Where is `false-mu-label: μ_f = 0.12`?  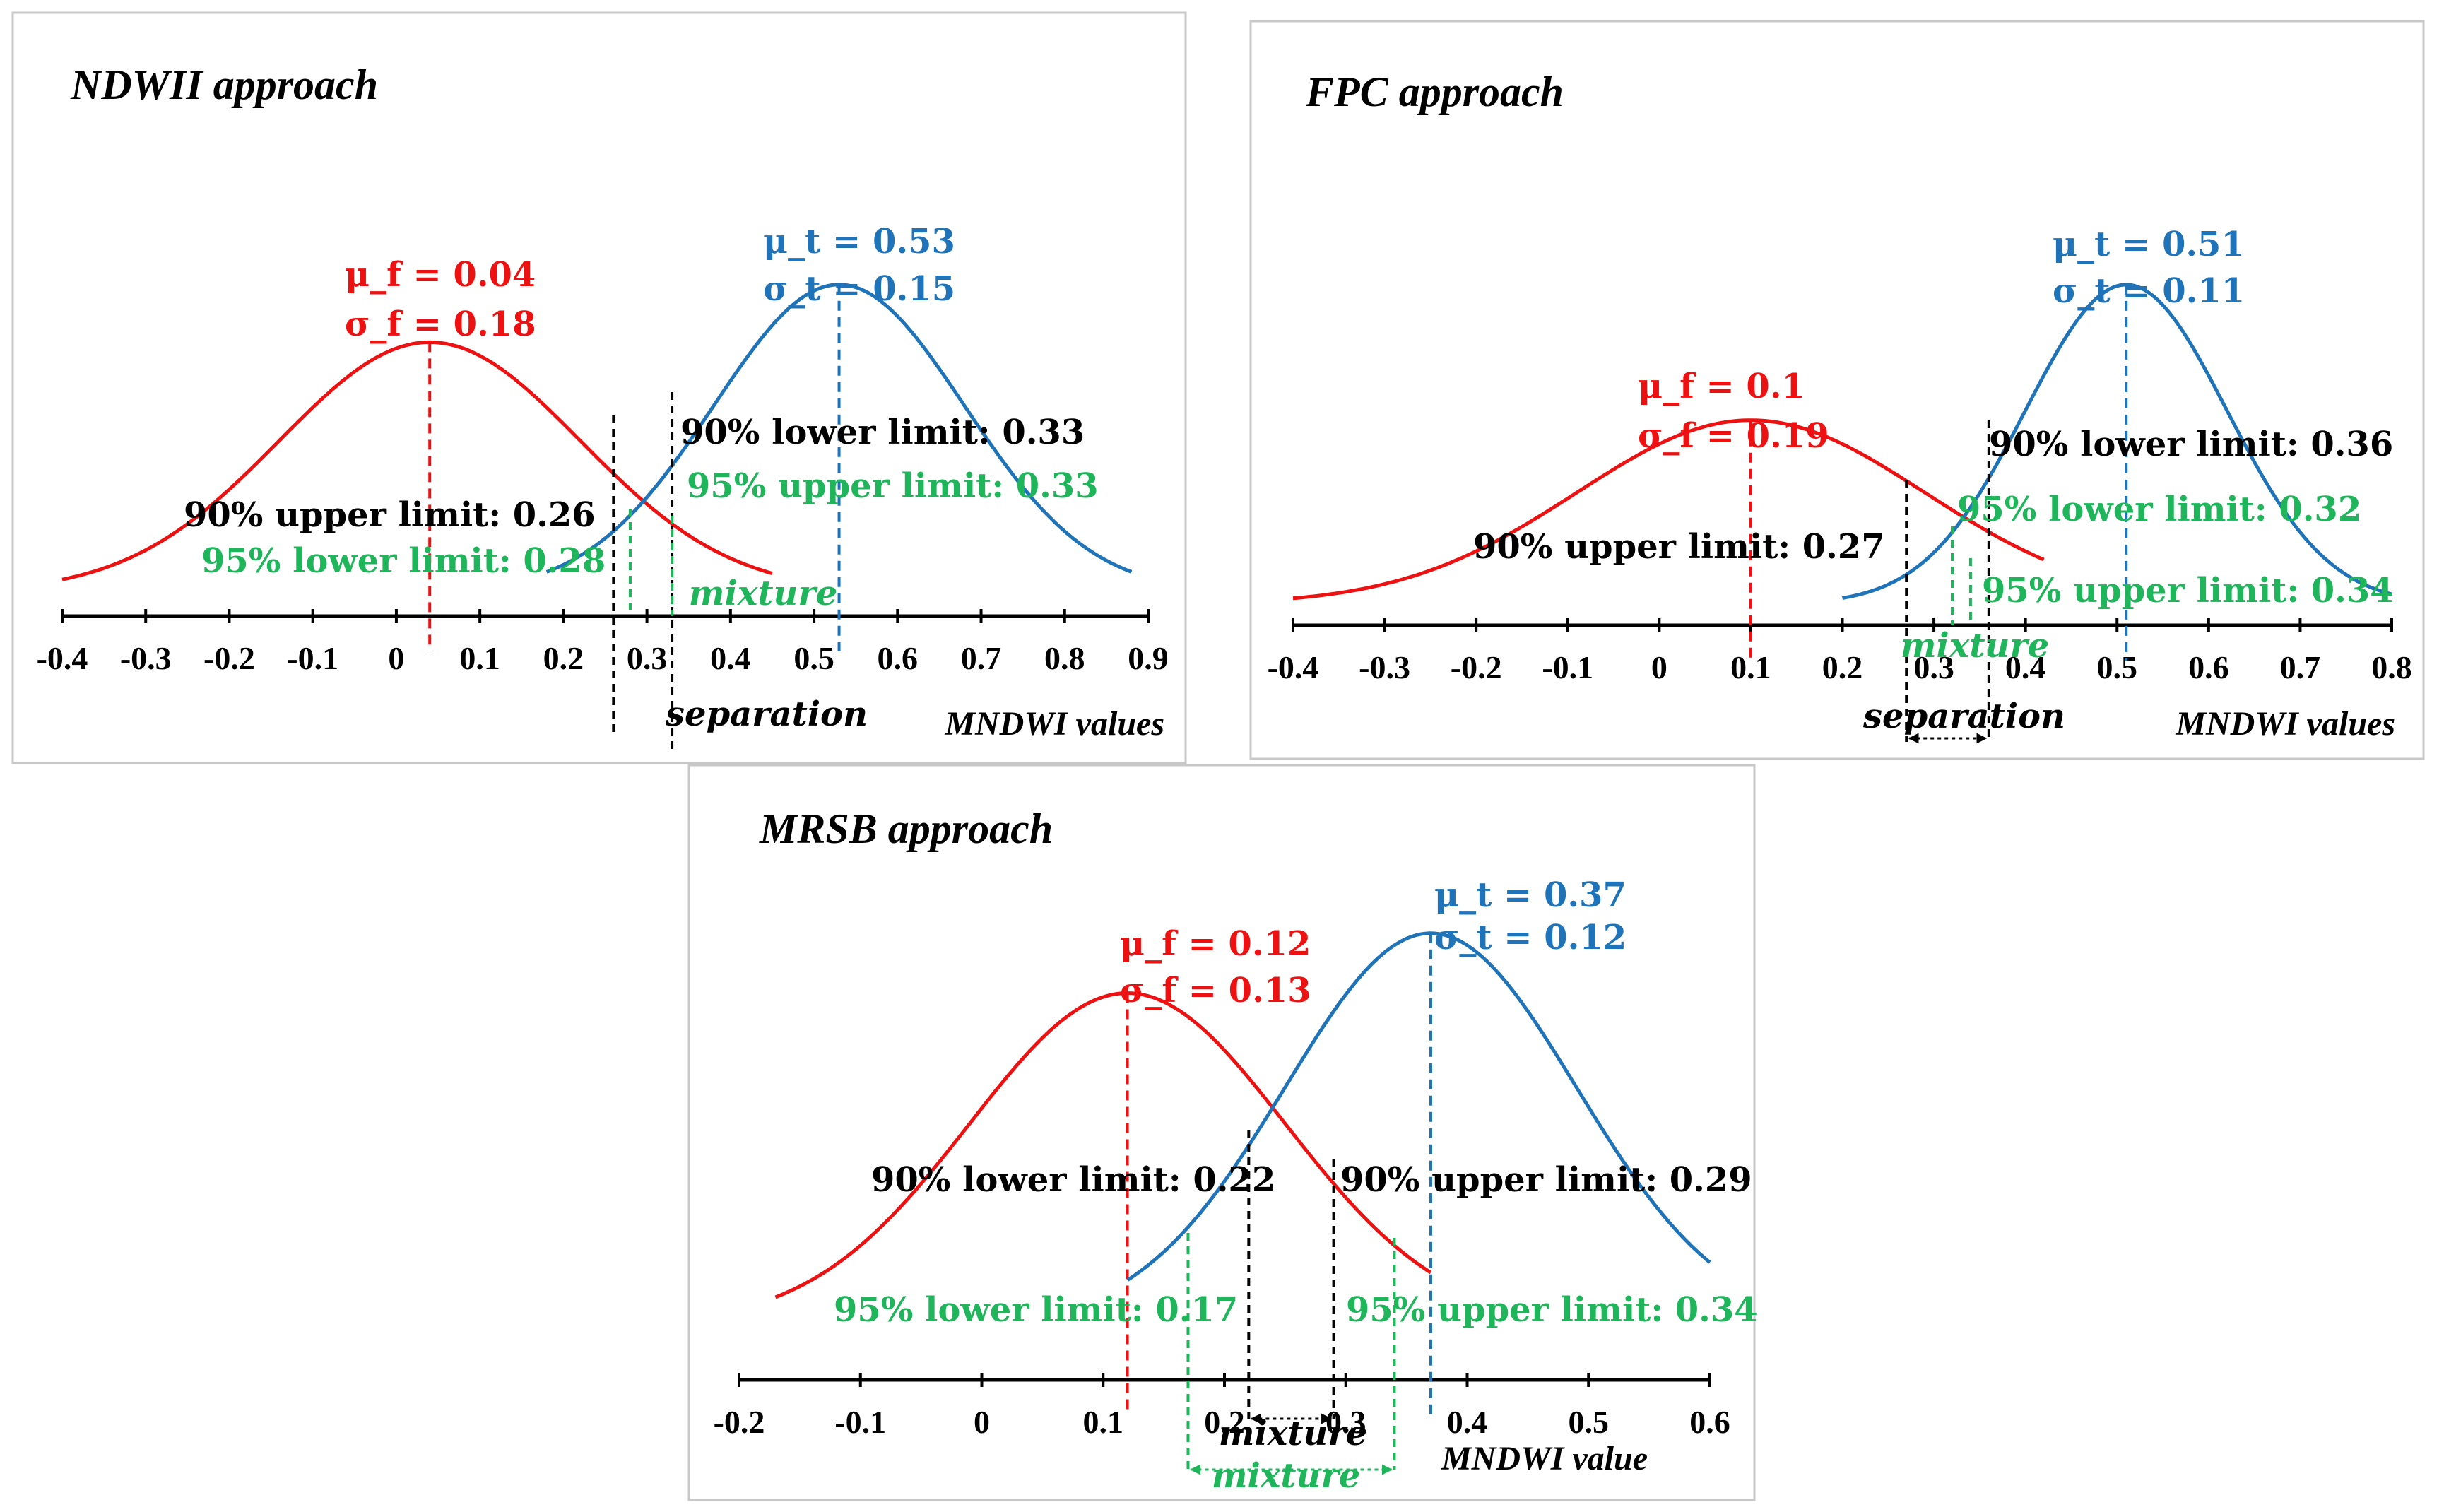 false-mu-label: μ_f = 0.12 is located at coordinates (1215, 944).